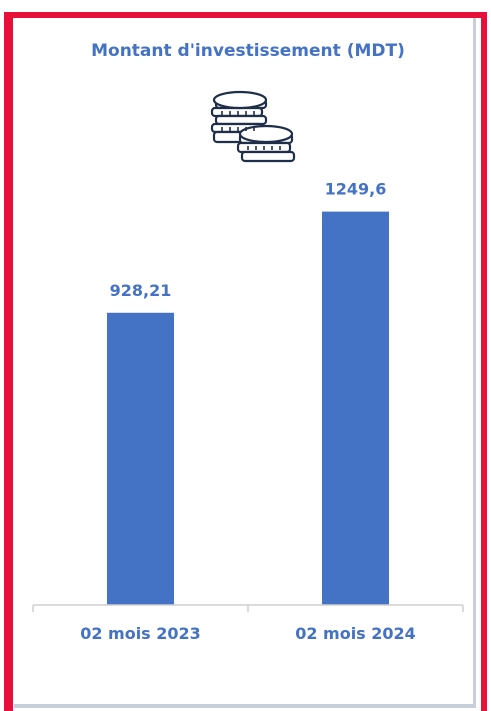 The image size is (491, 711). Describe the element at coordinates (356, 189) in the screenshot. I see `data-label: 1249,6` at that location.